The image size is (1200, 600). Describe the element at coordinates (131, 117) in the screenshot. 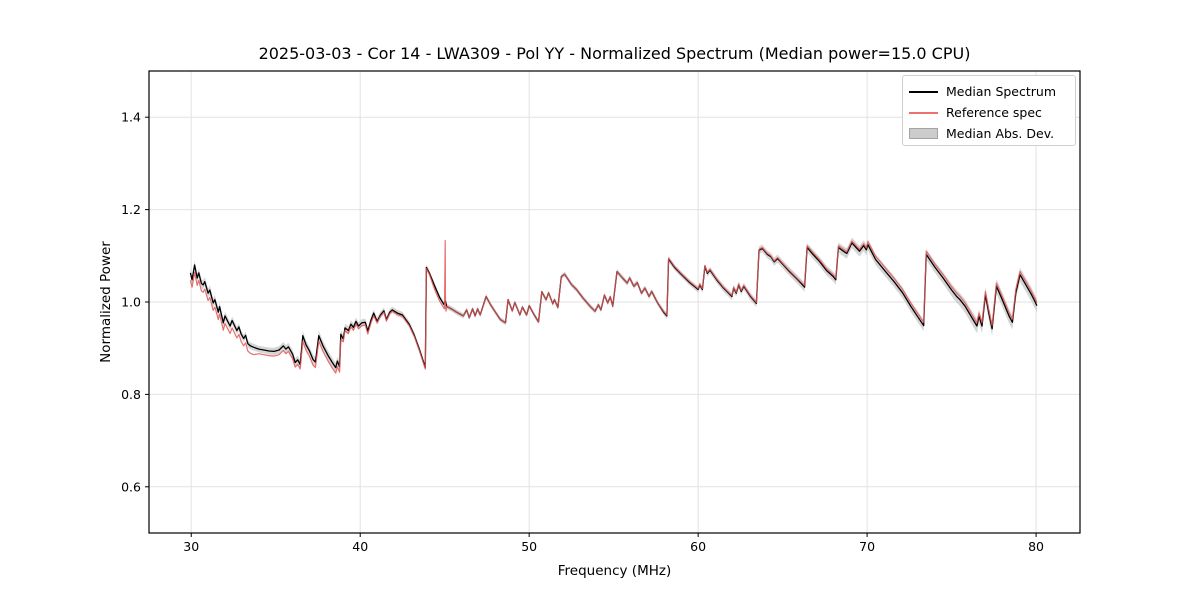

I see `y-tick-label: 1.4` at that location.